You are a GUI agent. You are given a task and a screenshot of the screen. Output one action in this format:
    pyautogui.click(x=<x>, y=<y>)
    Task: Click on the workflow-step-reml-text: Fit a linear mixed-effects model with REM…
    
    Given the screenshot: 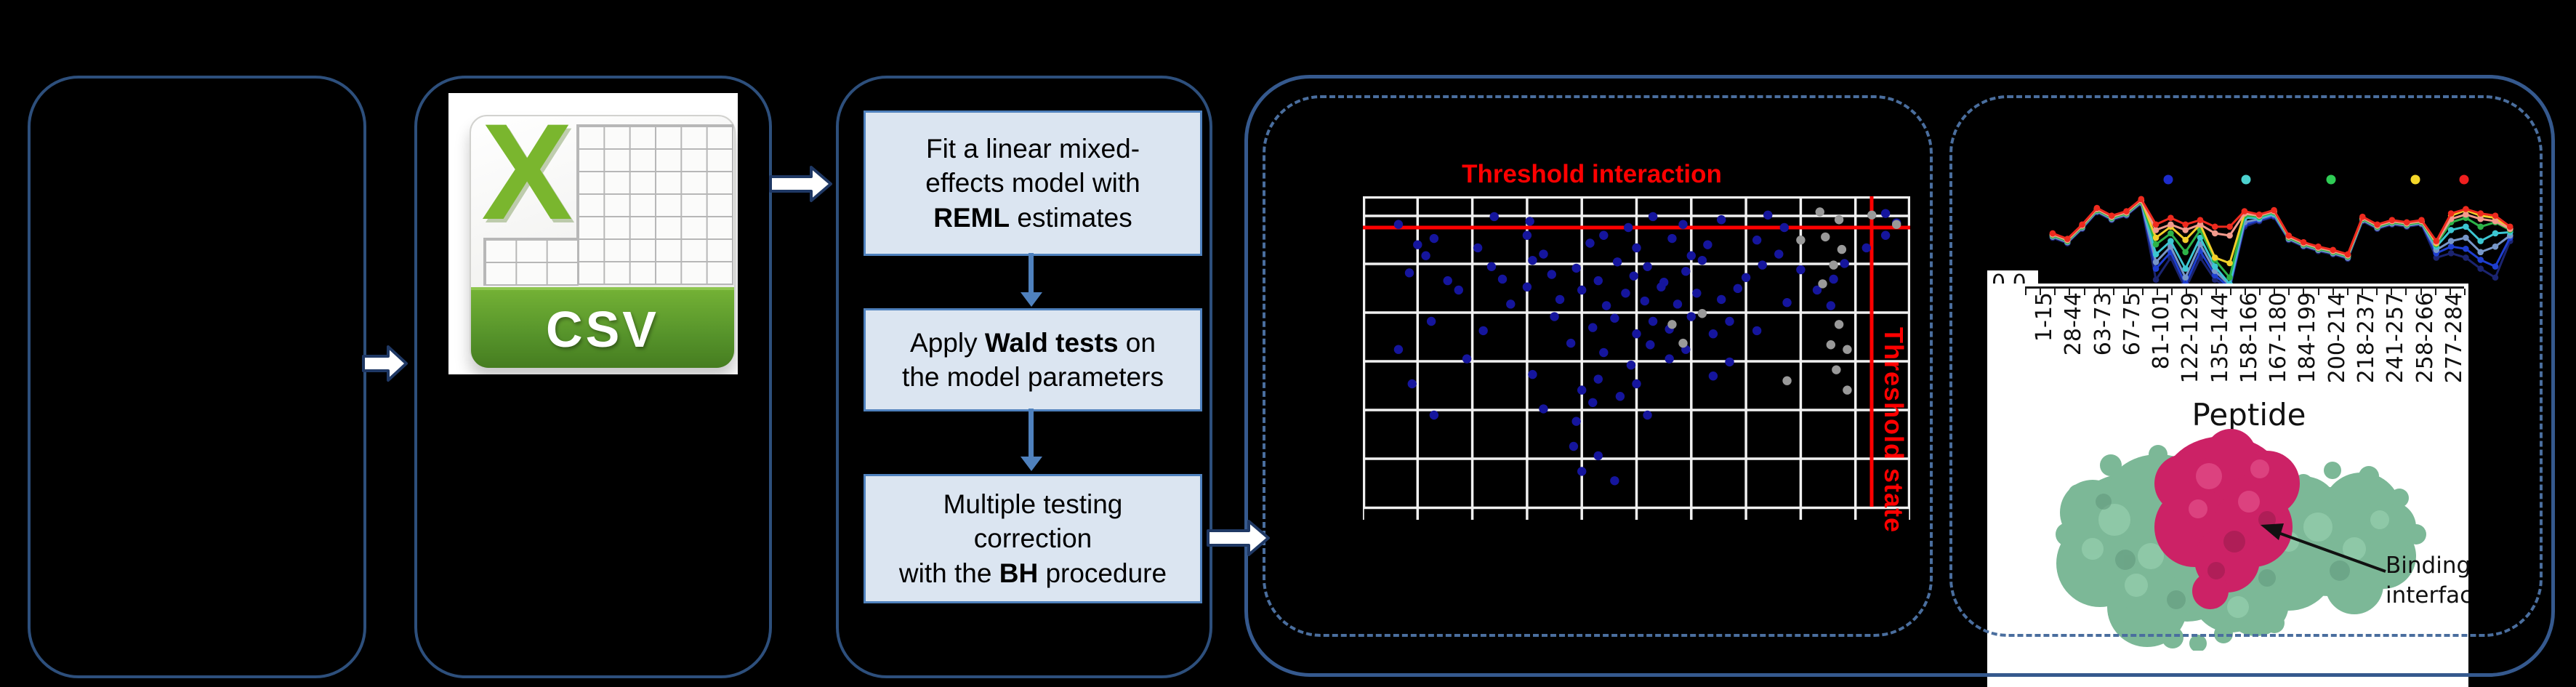 What is the action you would take?
    pyautogui.click(x=1032, y=183)
    